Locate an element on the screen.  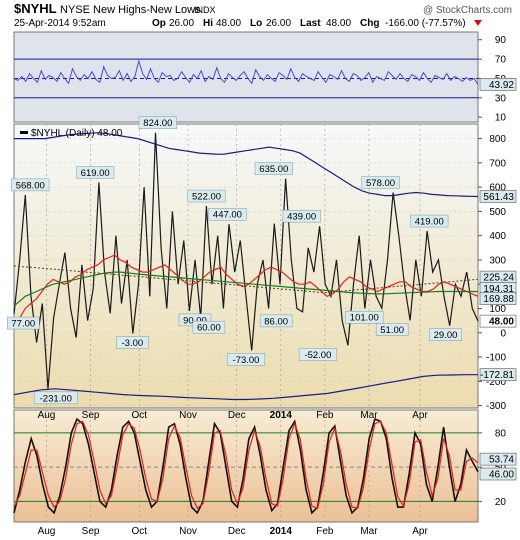
symbol: $NYHL is located at coordinates (35, 8).